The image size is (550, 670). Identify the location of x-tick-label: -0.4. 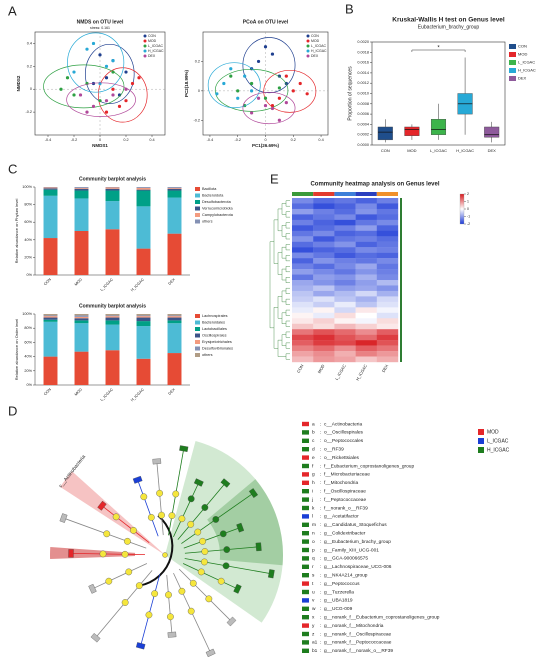
(210, 140).